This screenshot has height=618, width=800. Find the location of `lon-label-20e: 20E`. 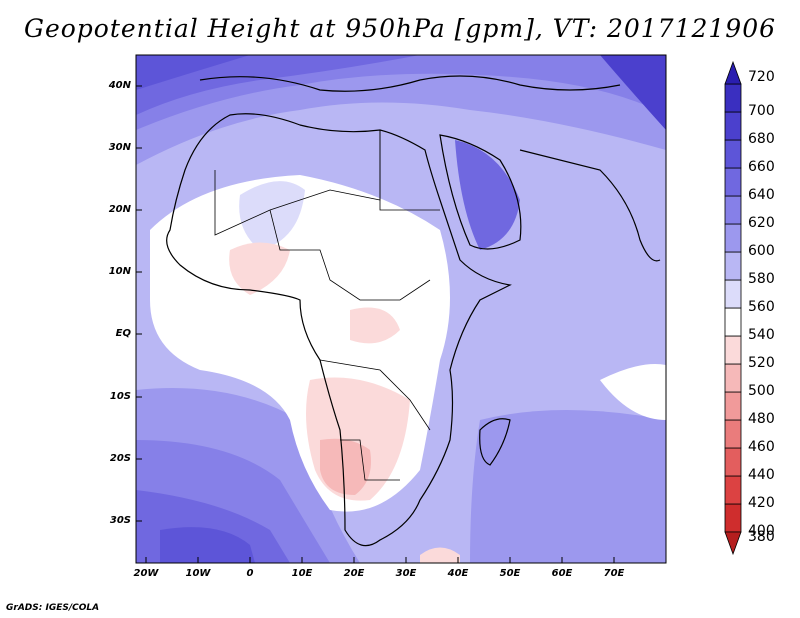

lon-label-20e: 20E is located at coordinates (354, 573).